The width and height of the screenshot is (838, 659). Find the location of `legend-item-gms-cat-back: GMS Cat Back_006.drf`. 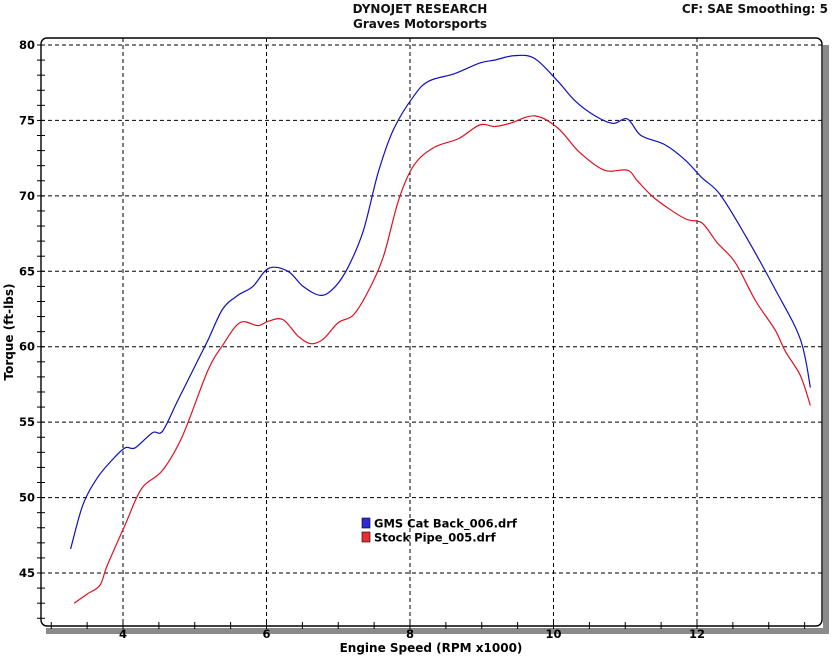

legend-item-gms-cat-back: GMS Cat Back_006.drf is located at coordinates (439, 524).